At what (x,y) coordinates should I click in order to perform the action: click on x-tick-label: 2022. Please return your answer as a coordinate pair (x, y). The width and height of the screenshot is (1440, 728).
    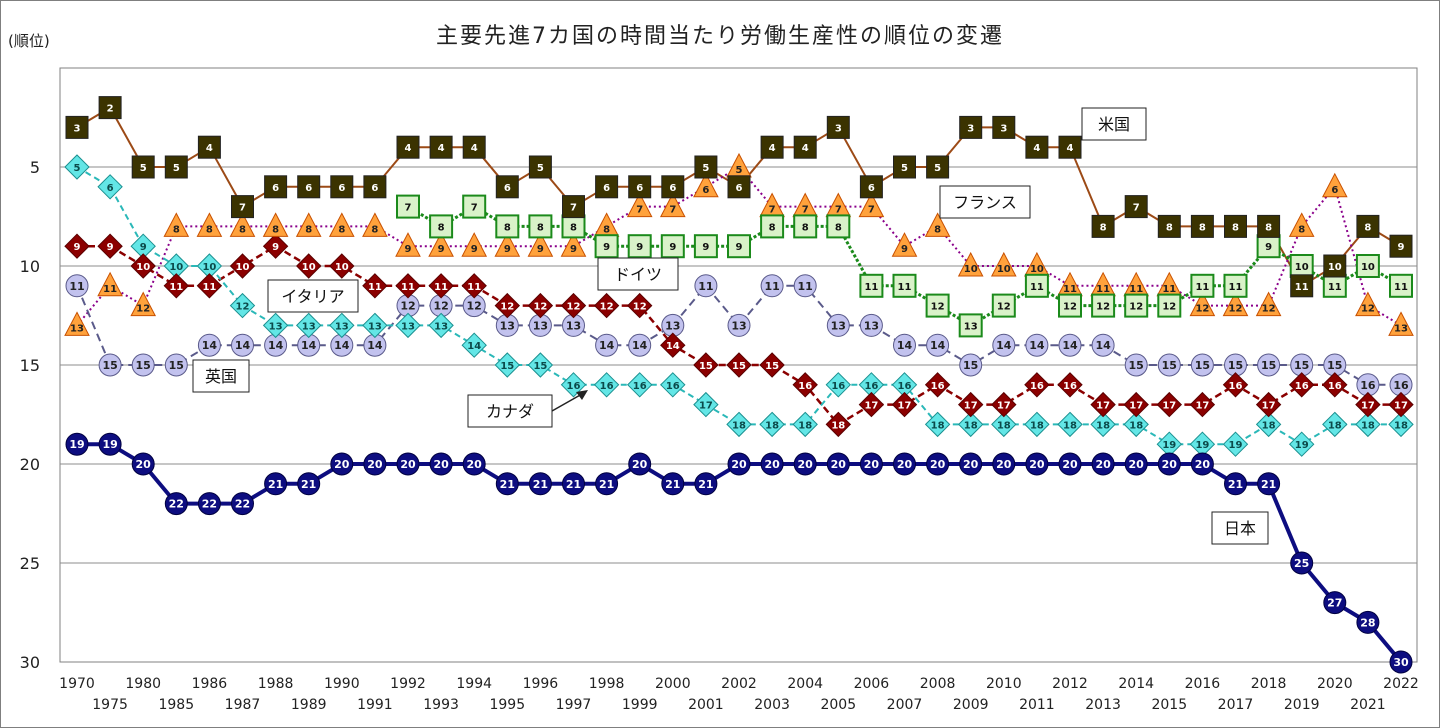
    Looking at the image, I should click on (1401, 684).